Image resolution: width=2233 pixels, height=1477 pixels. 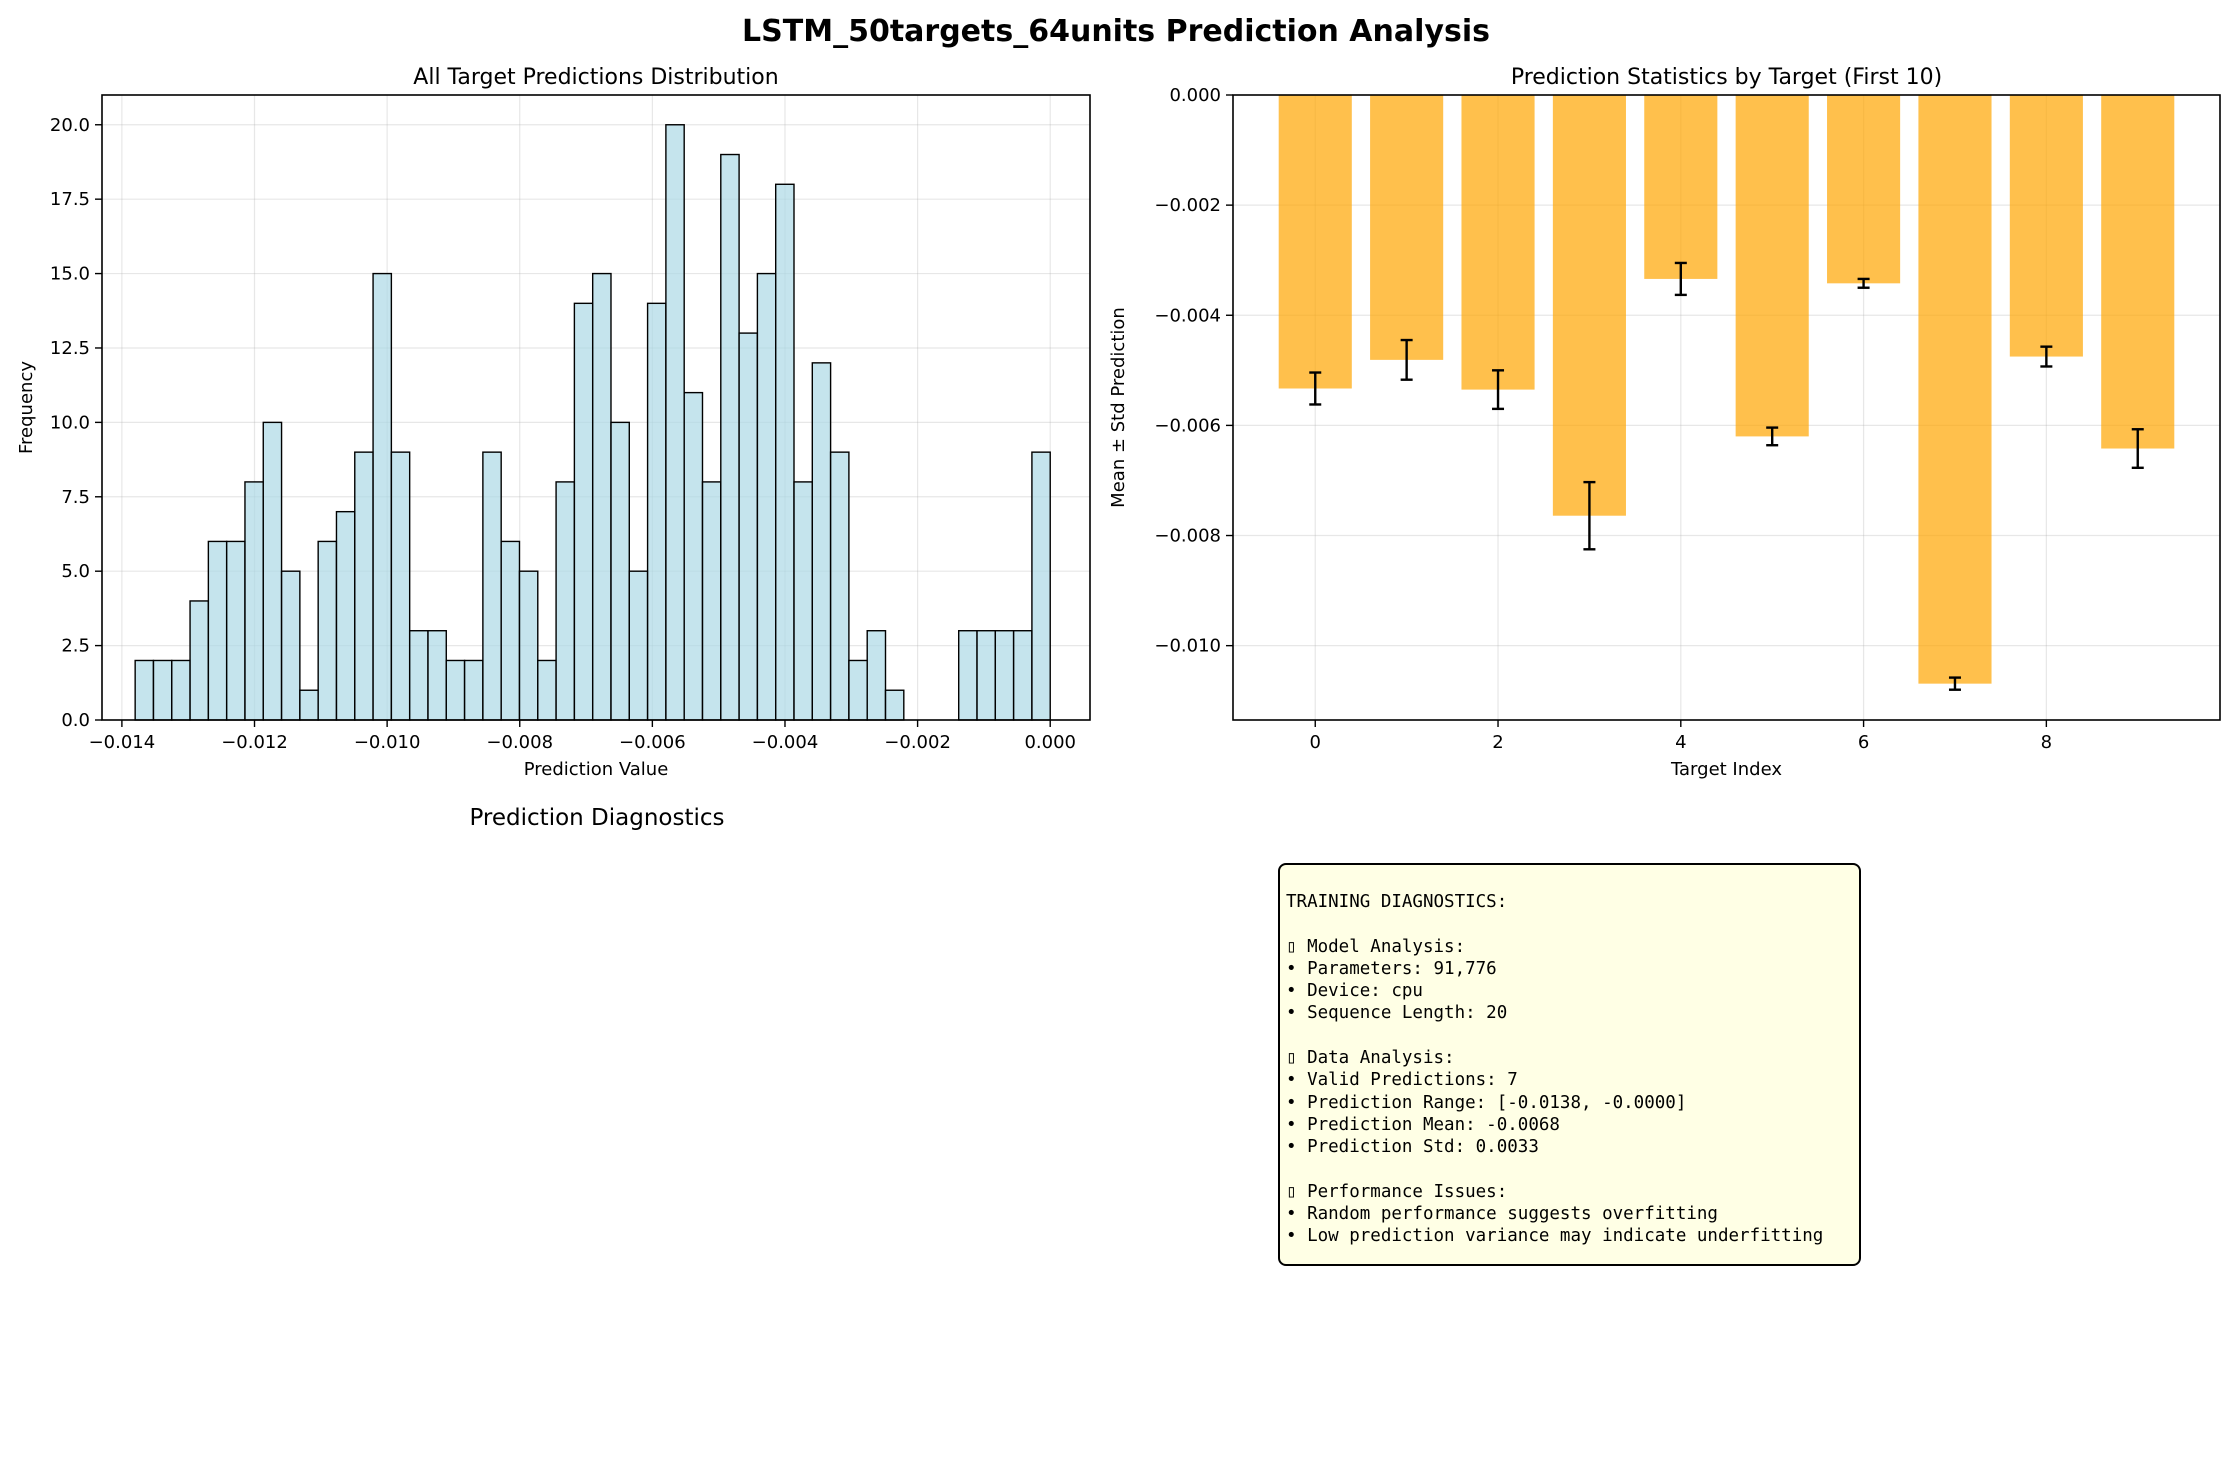 What do you see at coordinates (75, 646) in the screenshot?
I see `y-tick-label: 2.5` at bounding box center [75, 646].